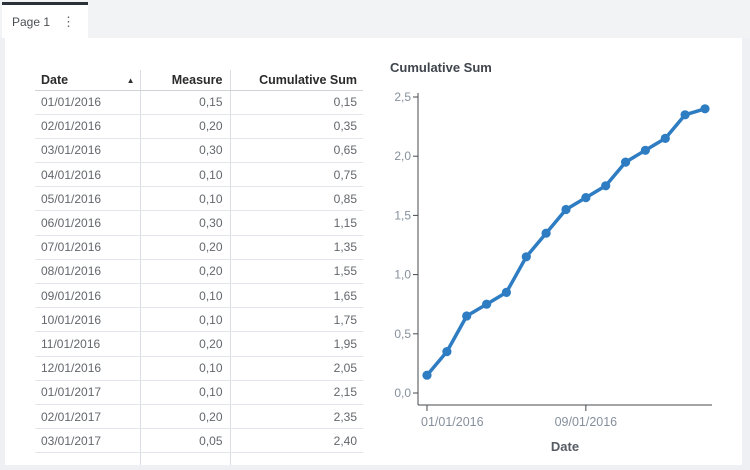 Image resolution: width=750 pixels, height=470 pixels. What do you see at coordinates (88, 80) in the screenshot?
I see `column-header-date: Date ▲` at bounding box center [88, 80].